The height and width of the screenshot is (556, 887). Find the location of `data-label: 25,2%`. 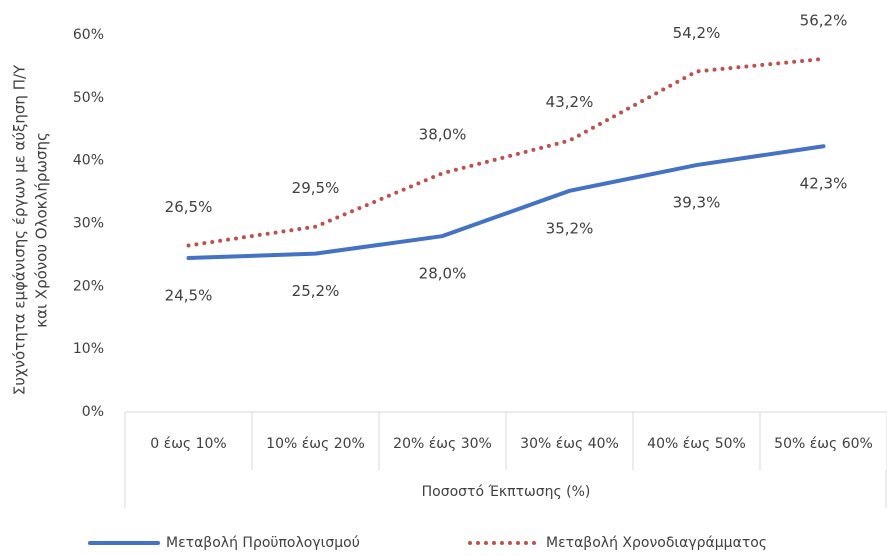

data-label: 25,2% is located at coordinates (316, 291).